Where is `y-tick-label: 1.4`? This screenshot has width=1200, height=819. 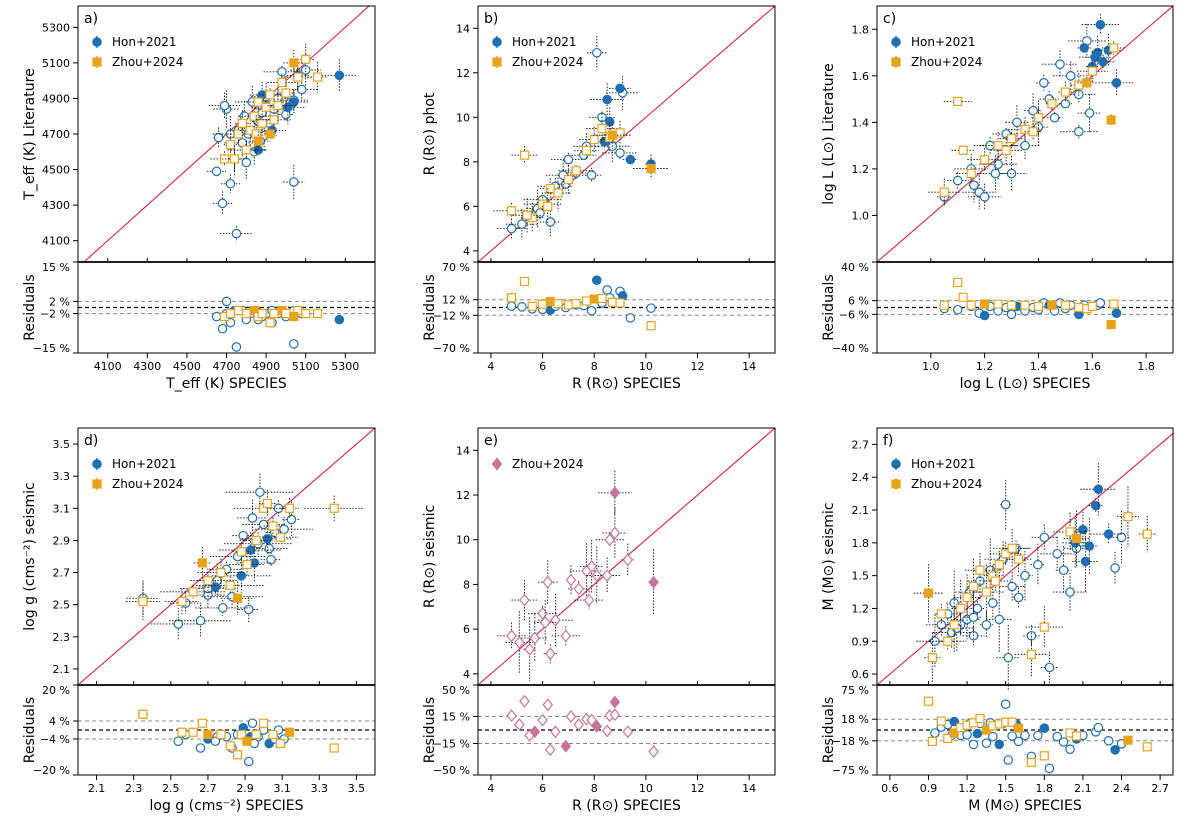
y-tick-label: 1.4 is located at coordinates (861, 122).